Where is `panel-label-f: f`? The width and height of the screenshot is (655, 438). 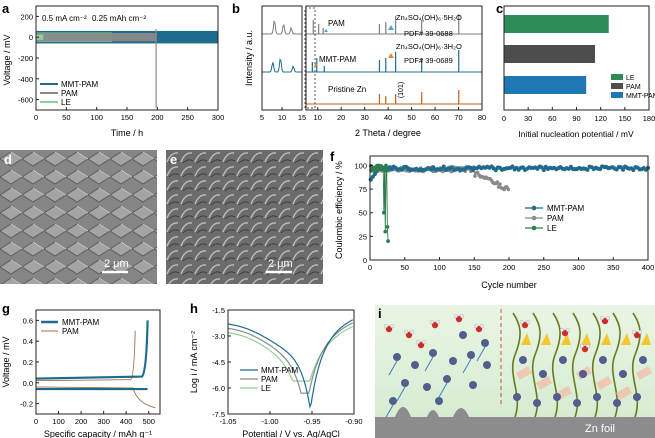 panel-label-f: f is located at coordinates (332, 156).